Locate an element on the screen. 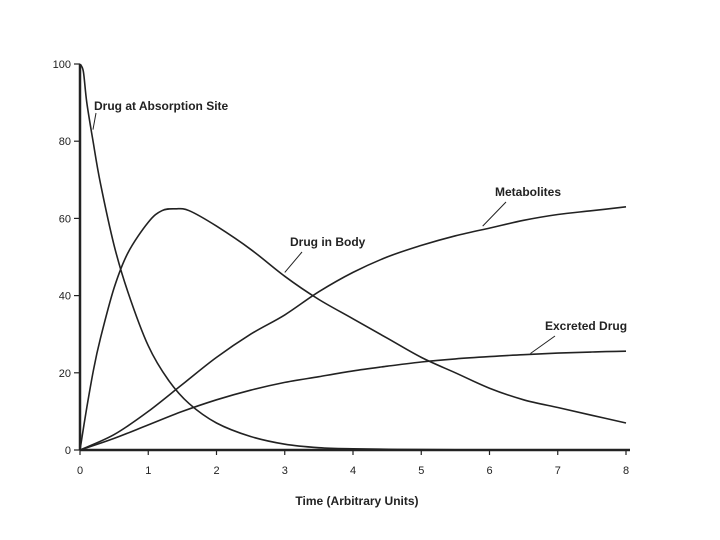 The image size is (720, 540). y-tick-label: 100 is located at coordinates (62, 65).